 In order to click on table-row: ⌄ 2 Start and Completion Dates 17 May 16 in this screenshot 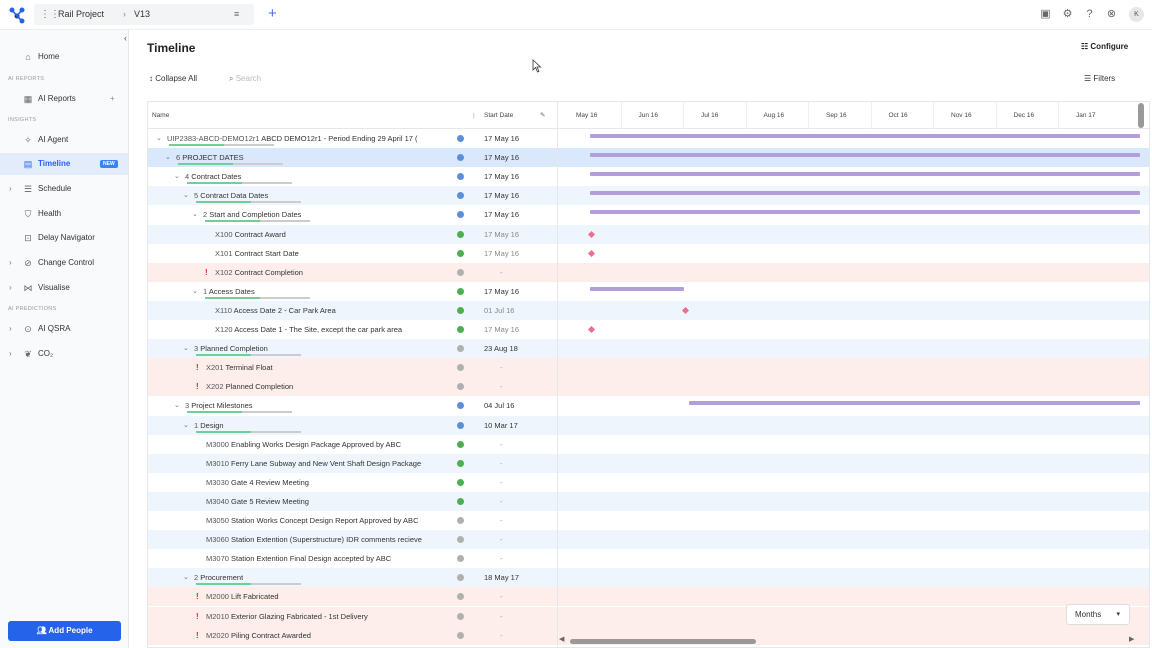, I will do `click(648, 215)`.